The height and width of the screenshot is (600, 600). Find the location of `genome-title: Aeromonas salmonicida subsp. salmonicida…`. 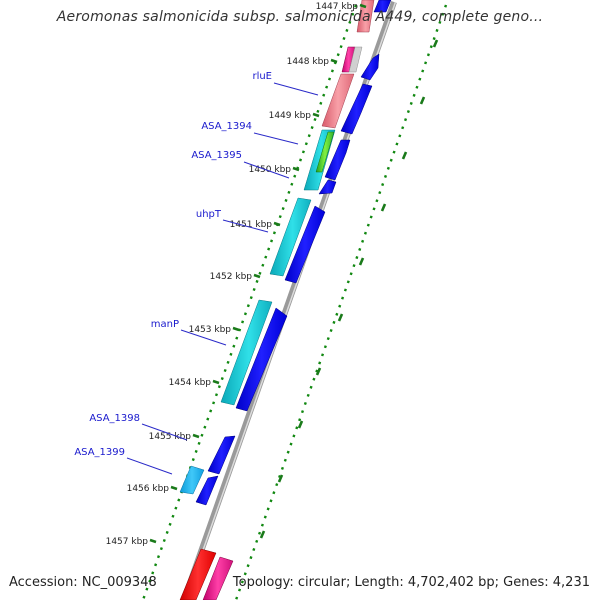

genome-title: Aeromonas salmonicida subsp. salmonicida… is located at coordinates (300, 17).